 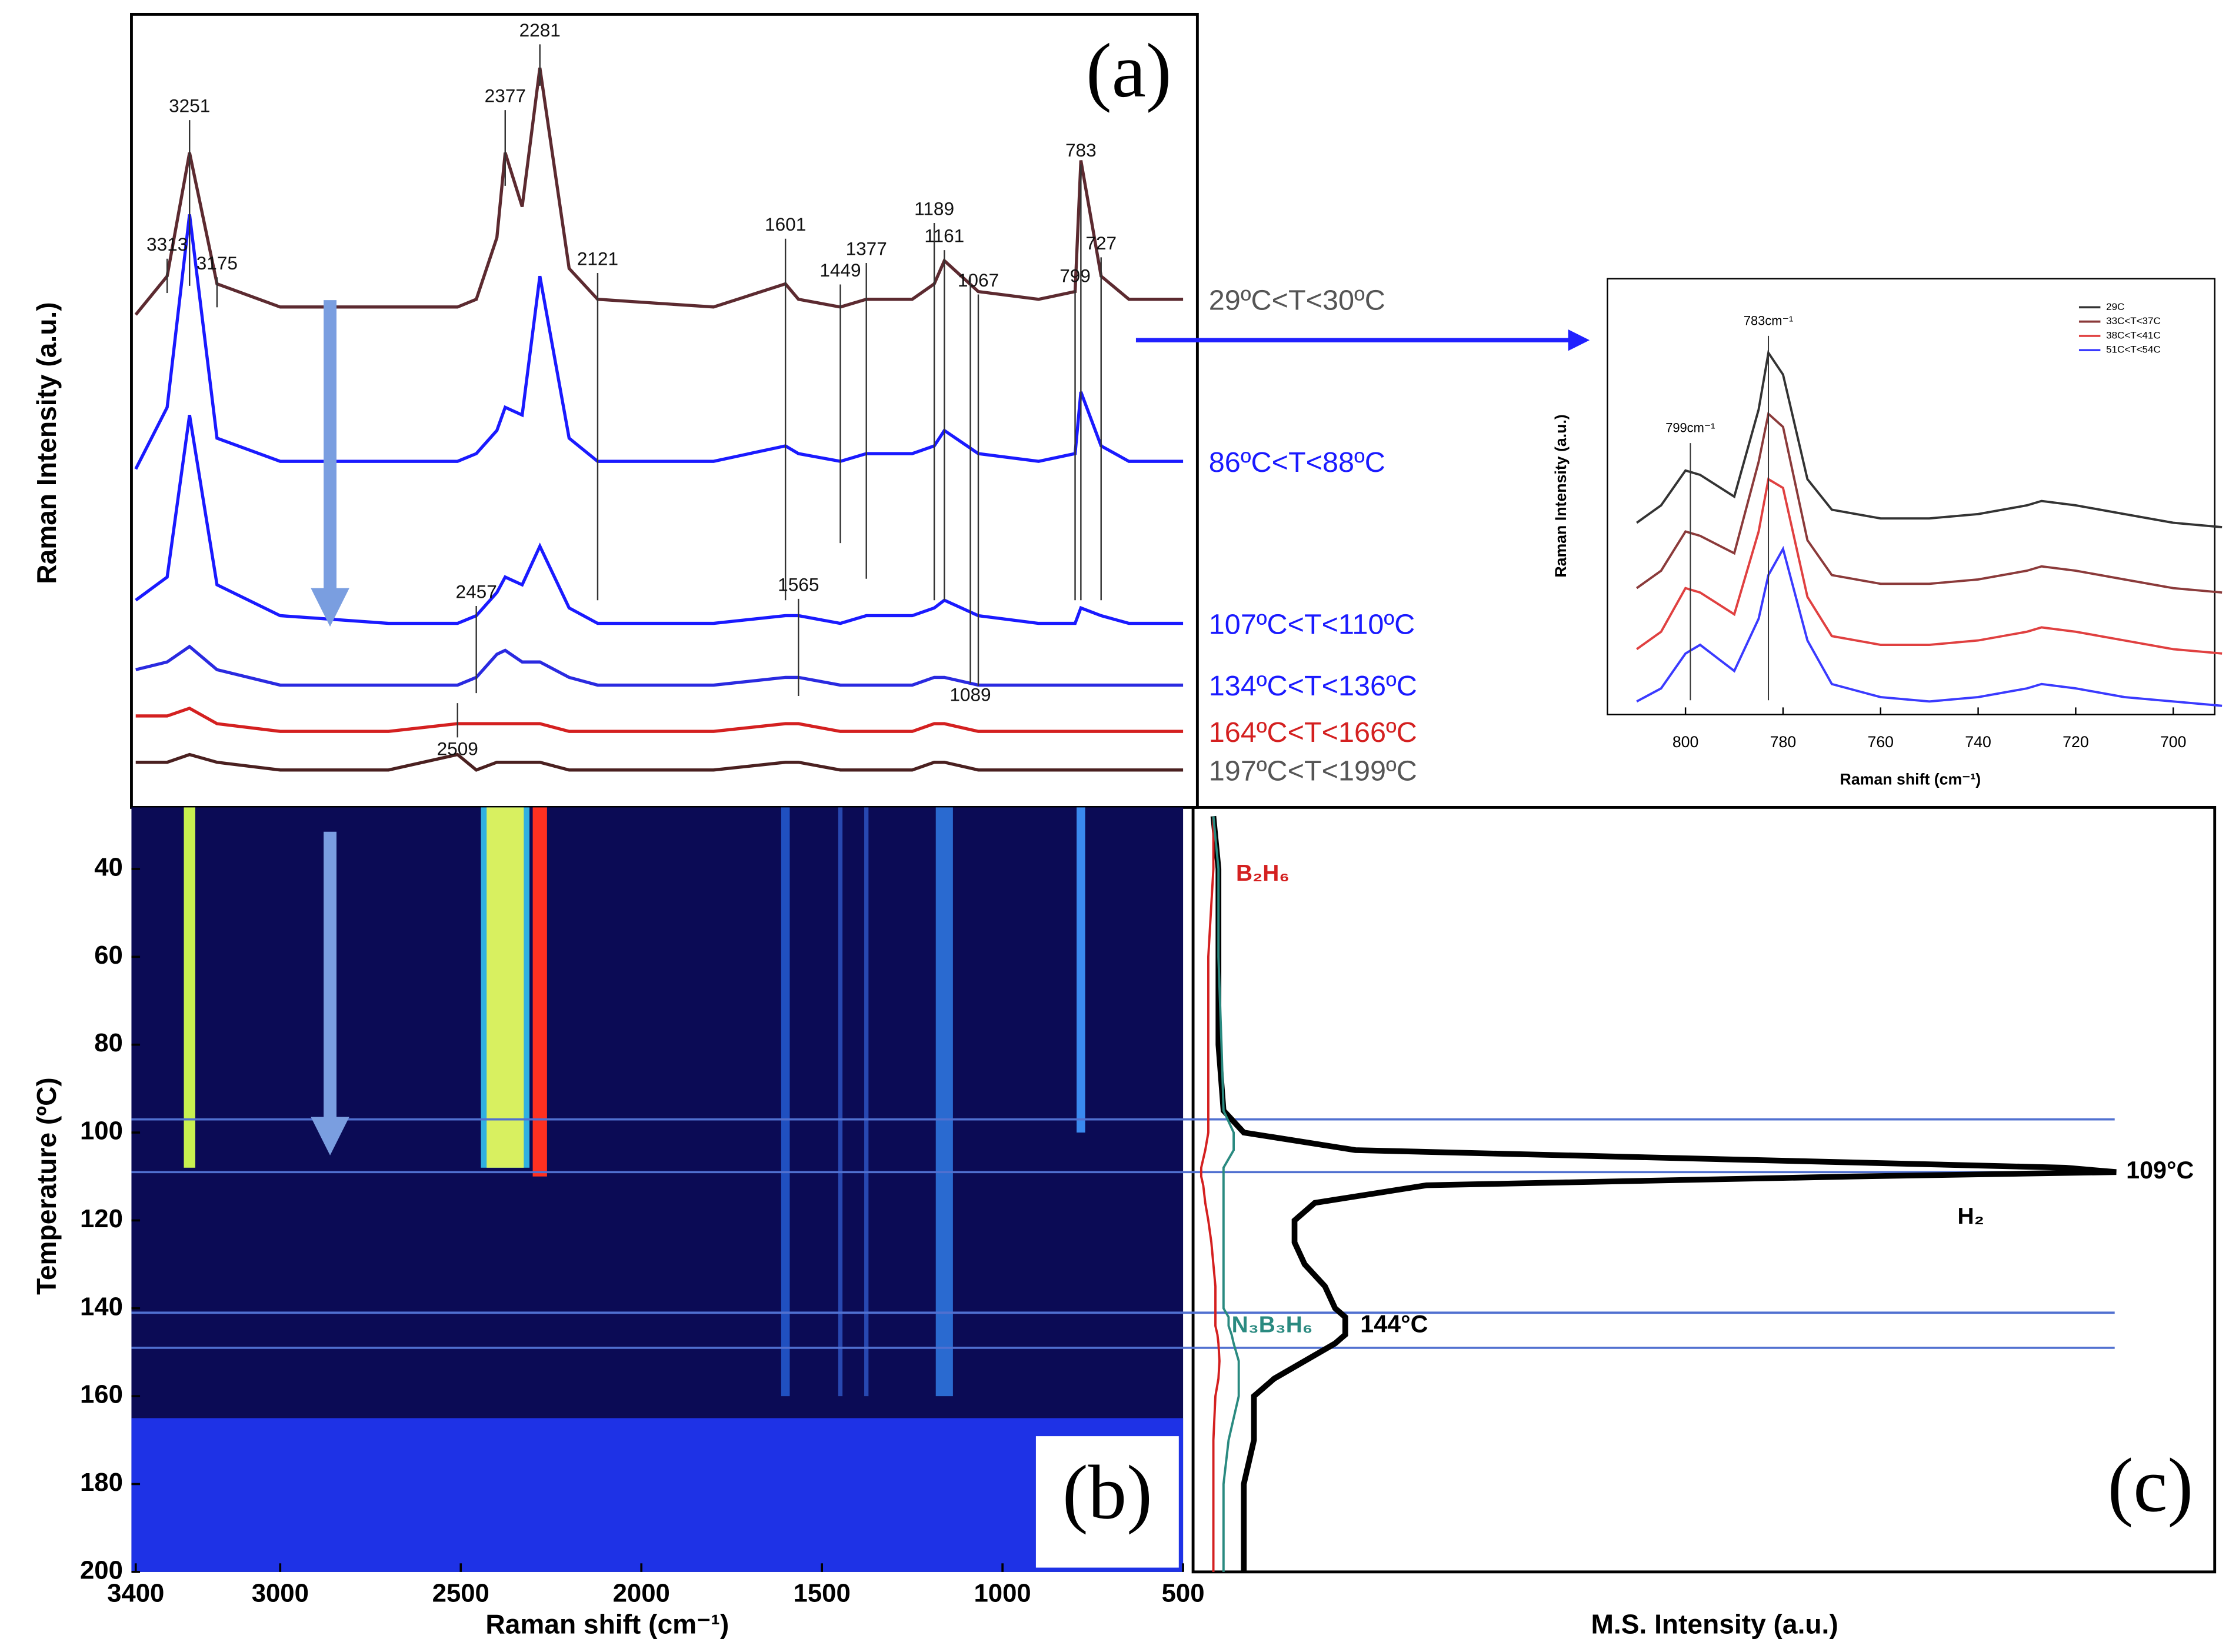 I want to click on peak-label: 2121, so click(x=597, y=258).